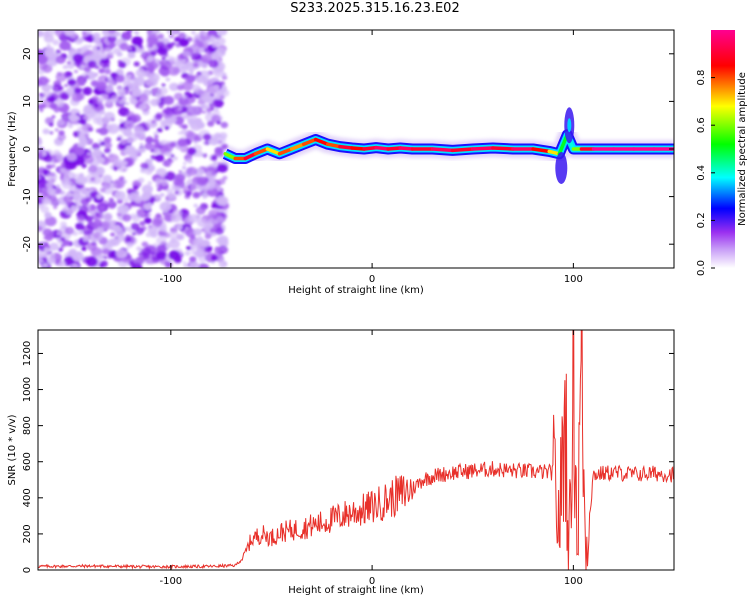 This screenshot has height=600, width=750. Describe the element at coordinates (372, 279) in the screenshot. I see `x-tick-label: 0` at that location.